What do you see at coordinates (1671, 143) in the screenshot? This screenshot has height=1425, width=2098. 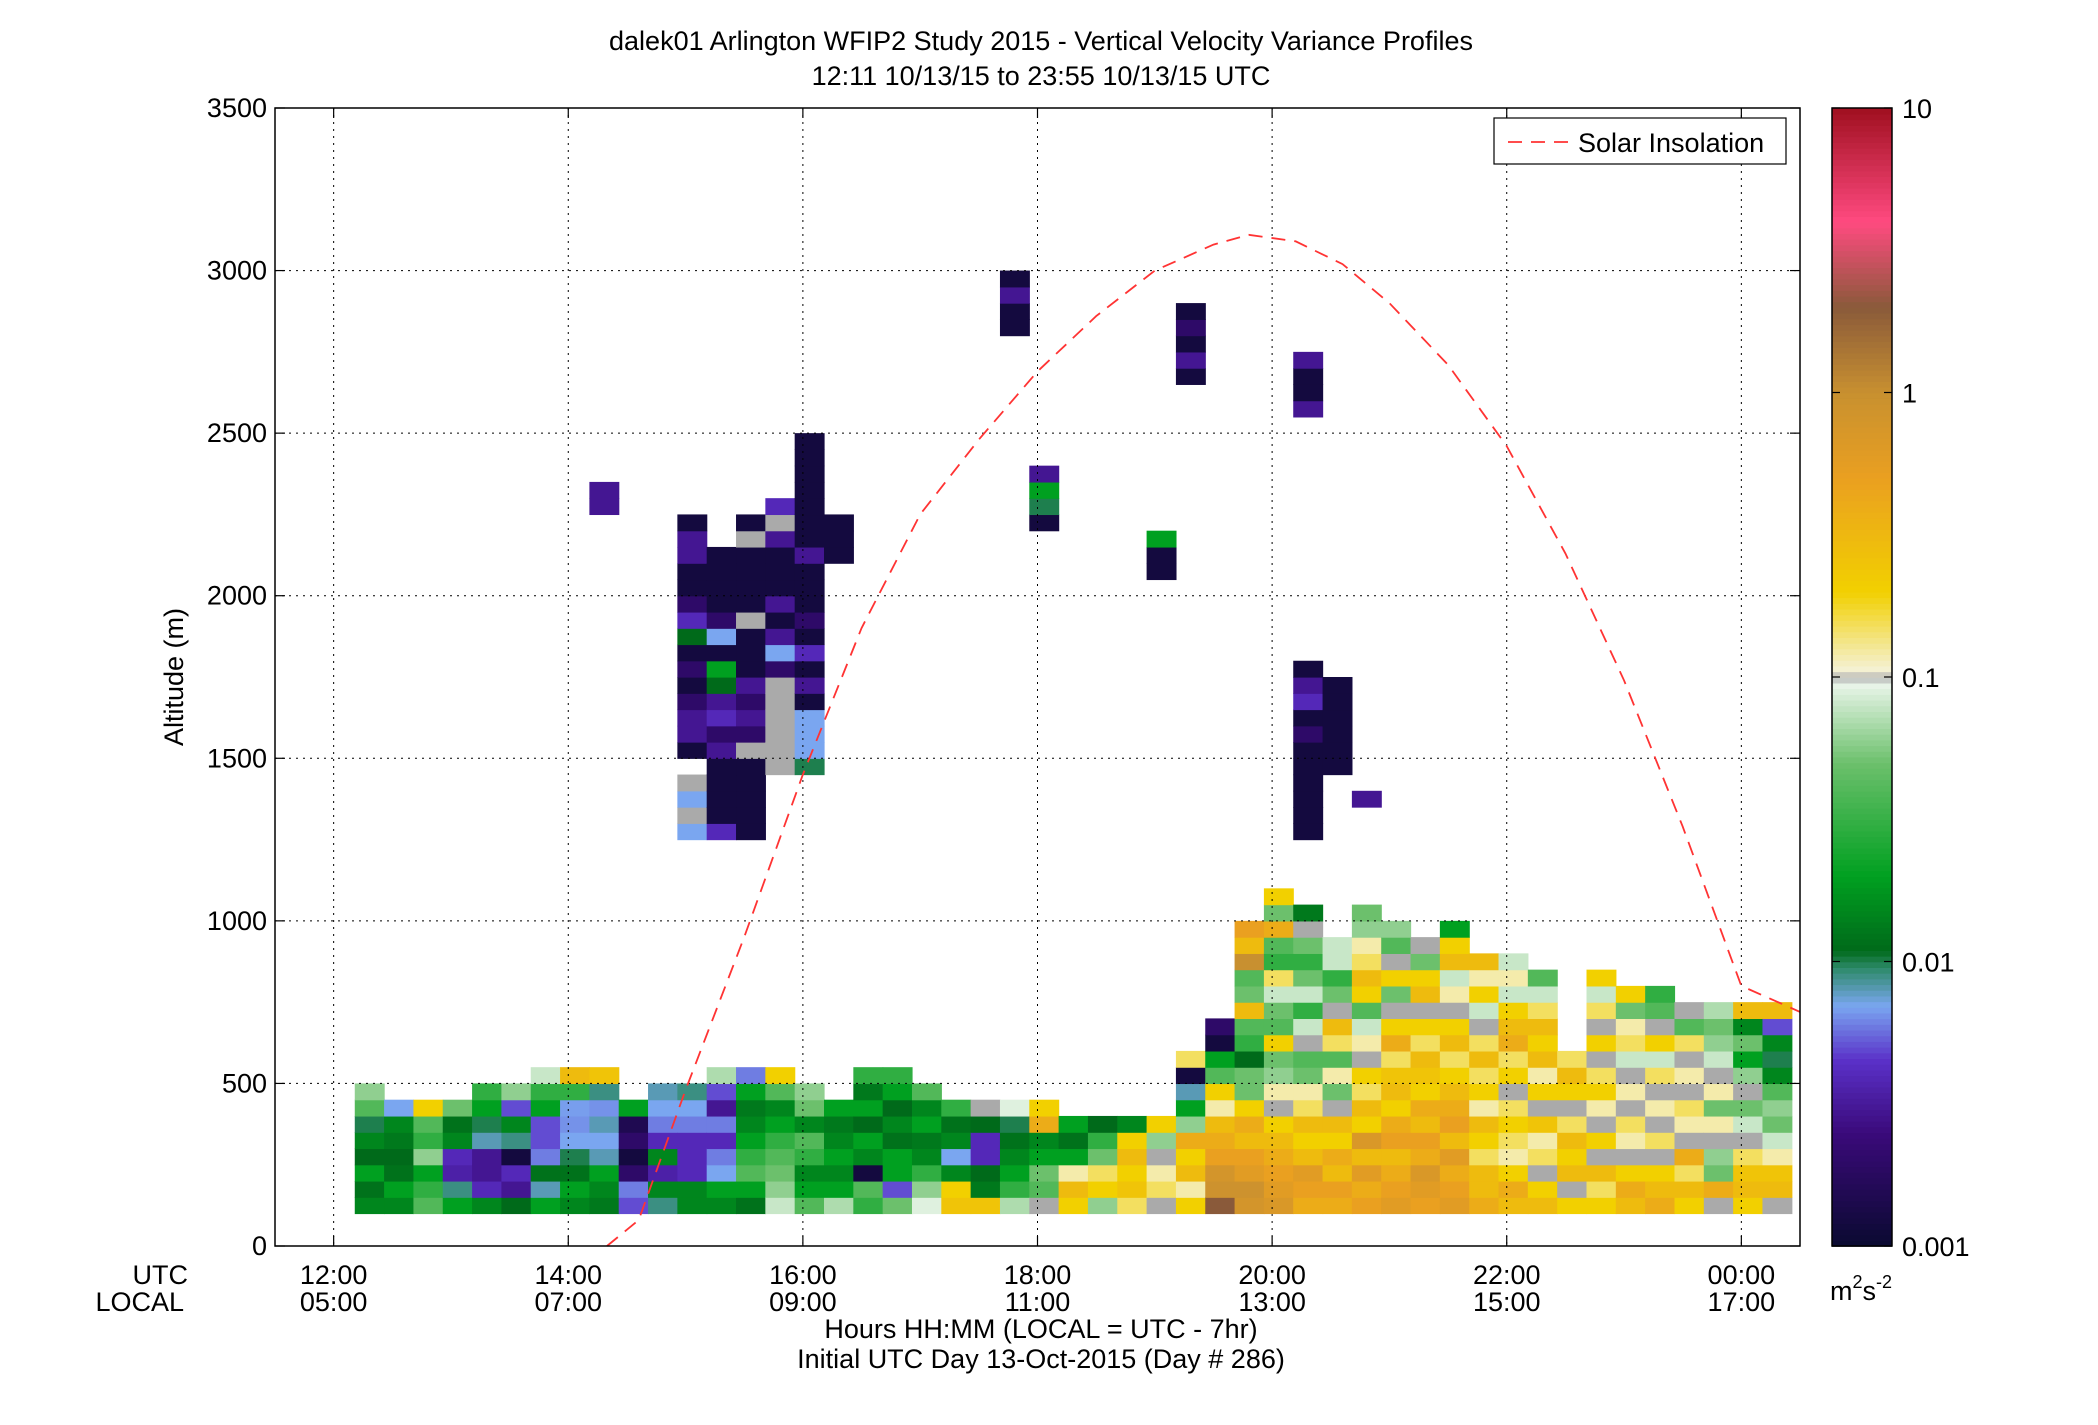 I see `legend-label-solar-insolation: Solar Insolation` at bounding box center [1671, 143].